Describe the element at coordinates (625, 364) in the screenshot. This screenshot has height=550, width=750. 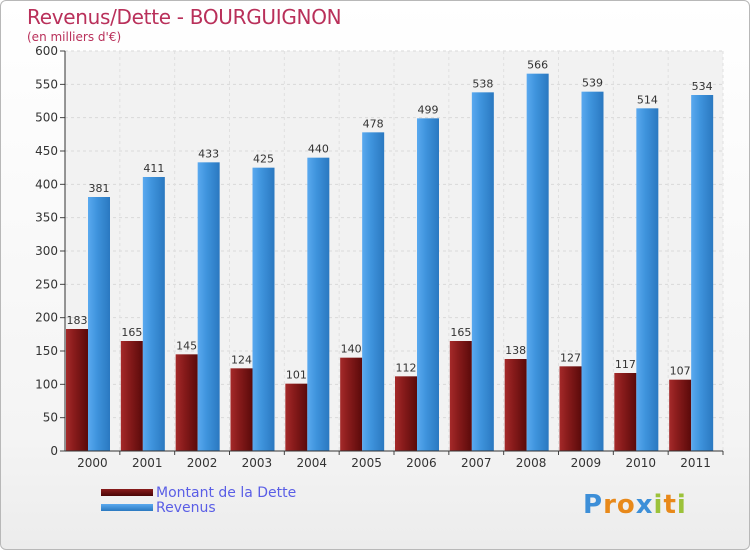
I see `label-dette-2010: 117` at that location.